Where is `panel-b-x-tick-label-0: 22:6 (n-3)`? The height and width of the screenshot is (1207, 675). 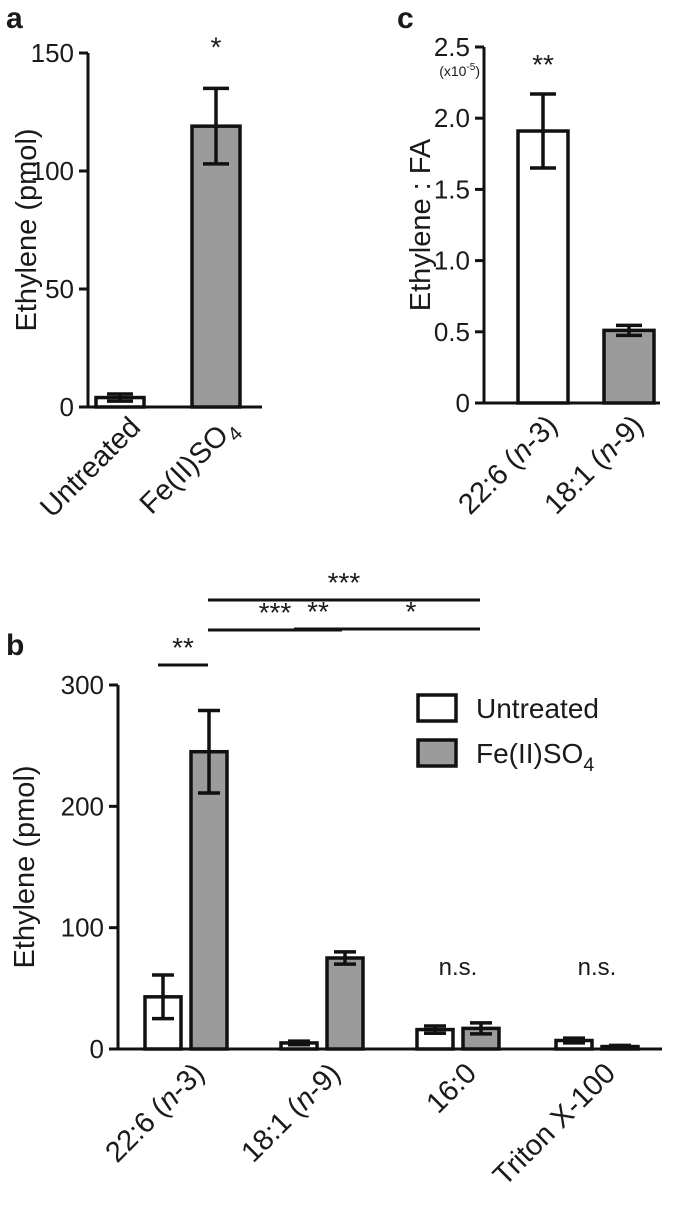
panel-b-x-tick-label-0: 22:6 (n-3) is located at coordinates (155, 1113).